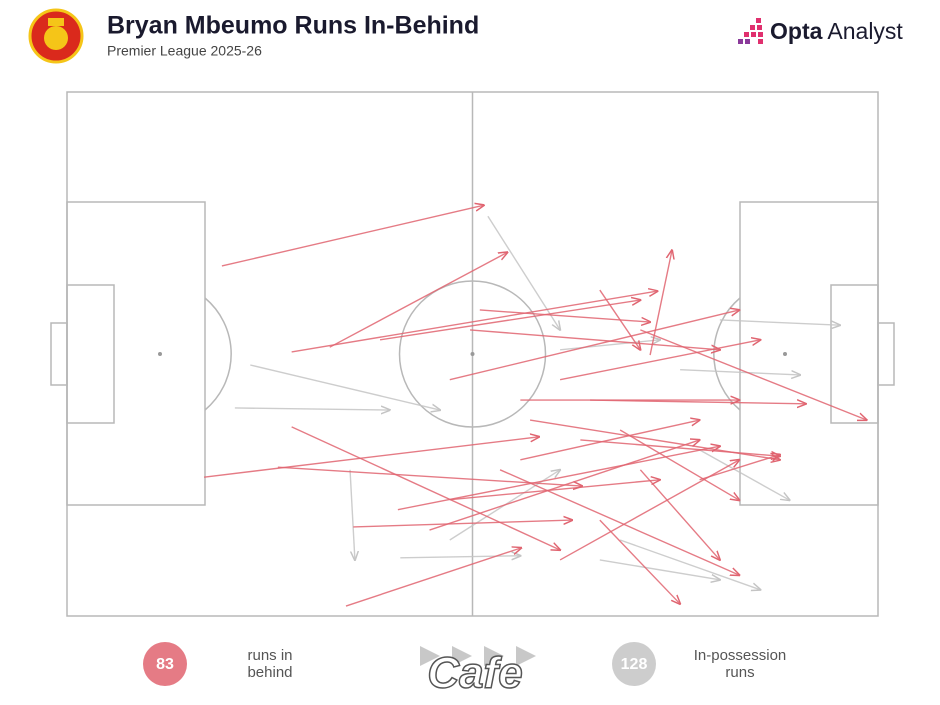  What do you see at coordinates (478, 656) in the screenshot?
I see `legend-arrows-icon` at bounding box center [478, 656].